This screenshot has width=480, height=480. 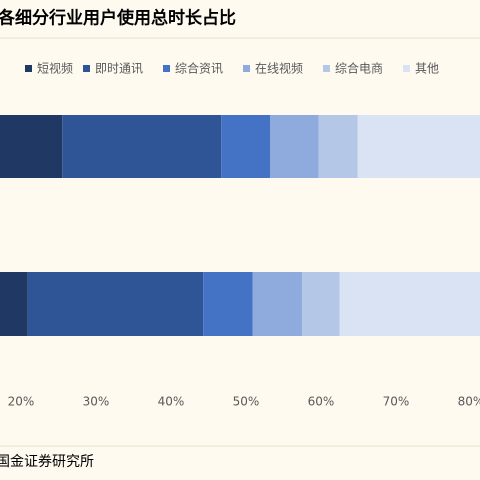 I want to click on legend-label: 综合资讯, so click(x=199, y=68).